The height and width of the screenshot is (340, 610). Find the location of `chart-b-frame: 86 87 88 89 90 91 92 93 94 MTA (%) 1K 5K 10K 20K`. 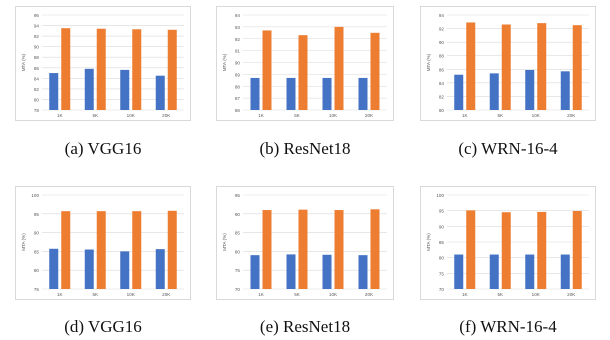

chart-b-frame: 86 87 88 89 90 91 92 93 94 MTA (%) 1K 5K 10K 20K is located at coordinates (305, 63).